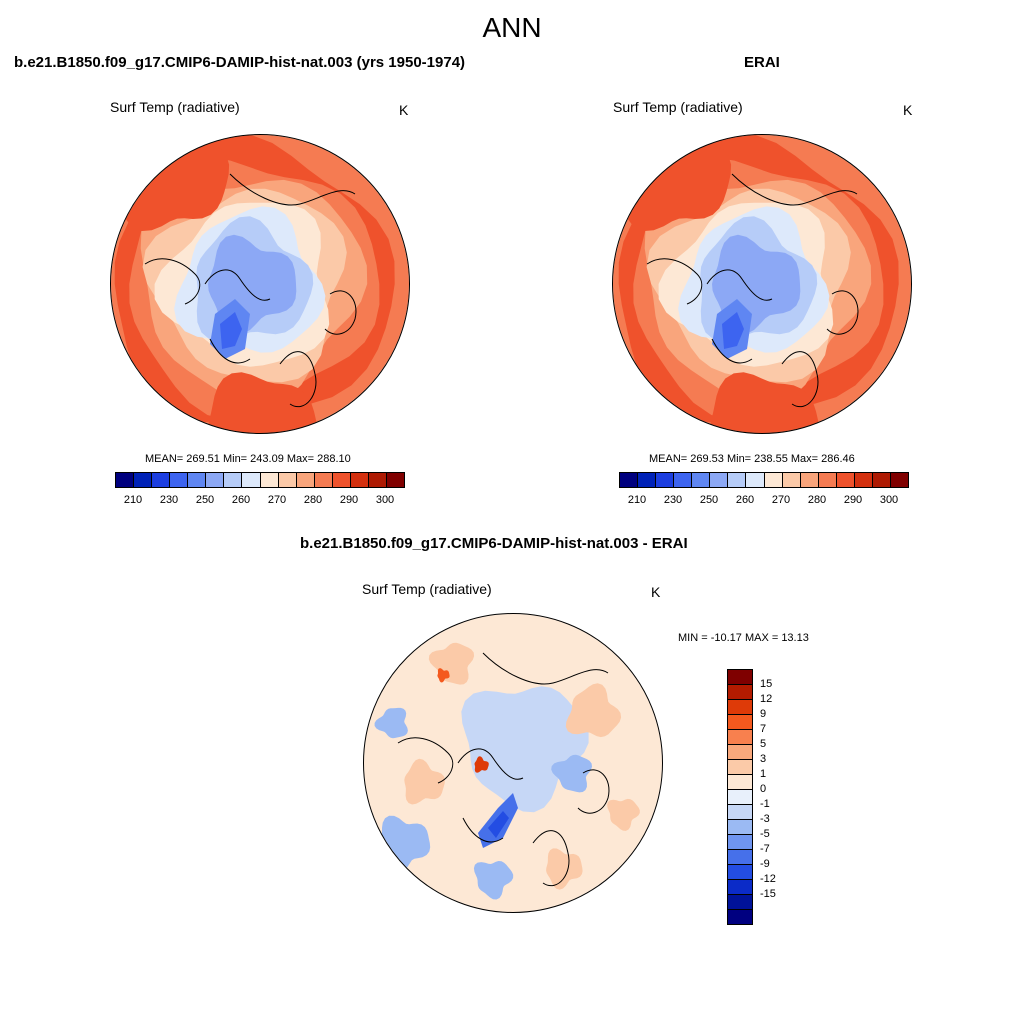 This screenshot has height=1024, width=1024. Describe the element at coordinates (709, 500) in the screenshot. I see `colorbar-label: 250` at that location.